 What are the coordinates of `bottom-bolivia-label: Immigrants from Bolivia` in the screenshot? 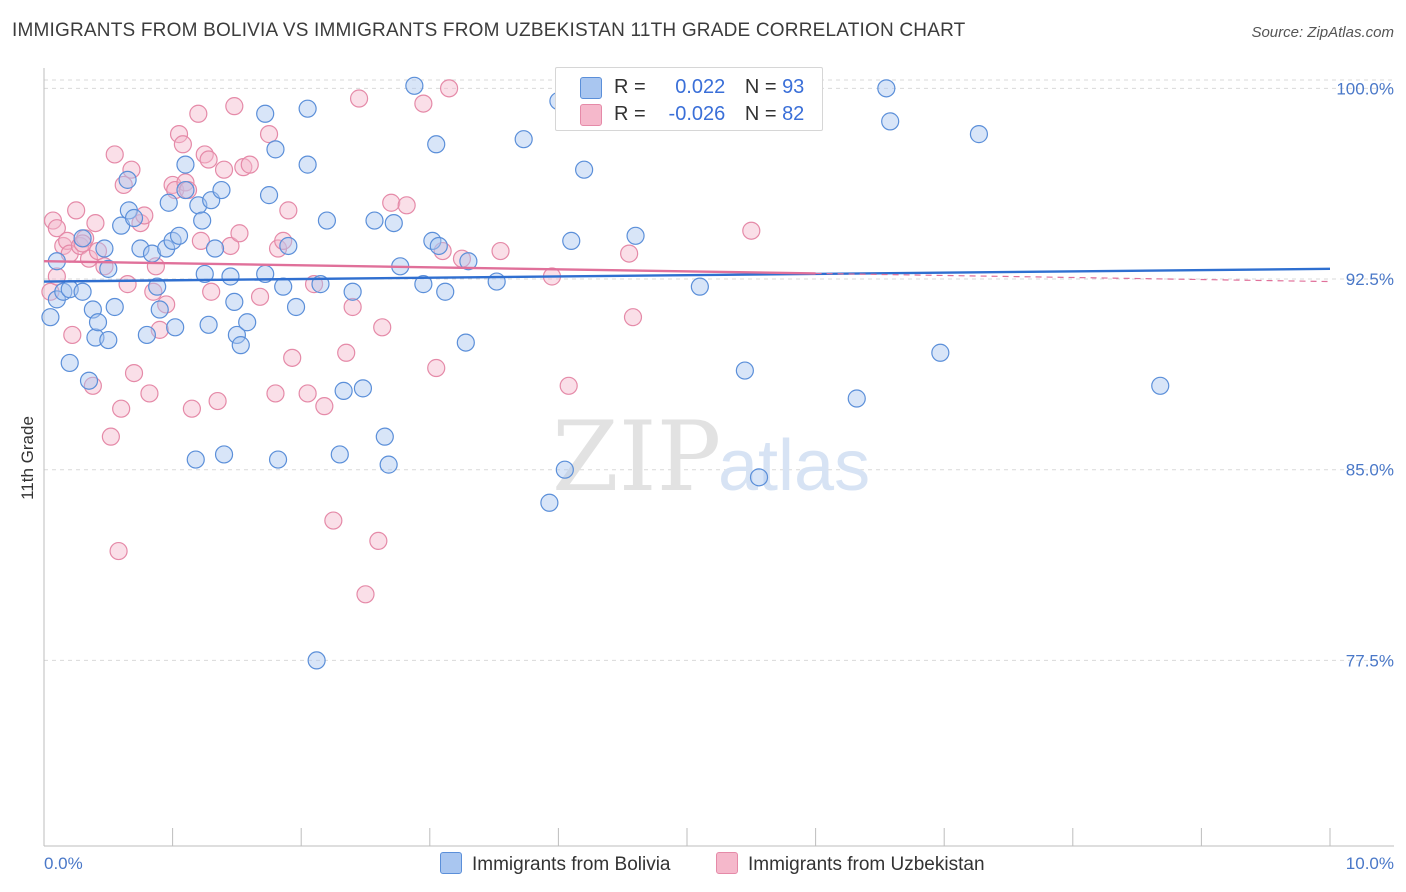 It's located at (571, 864).